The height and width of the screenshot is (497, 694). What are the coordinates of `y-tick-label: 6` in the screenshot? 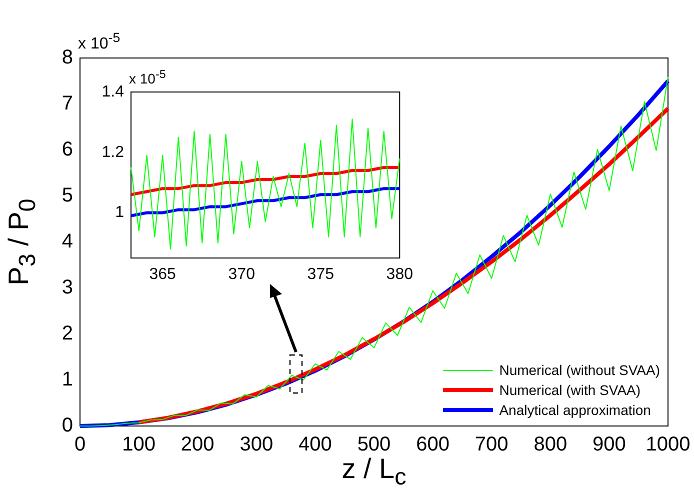 It's located at (67, 149).